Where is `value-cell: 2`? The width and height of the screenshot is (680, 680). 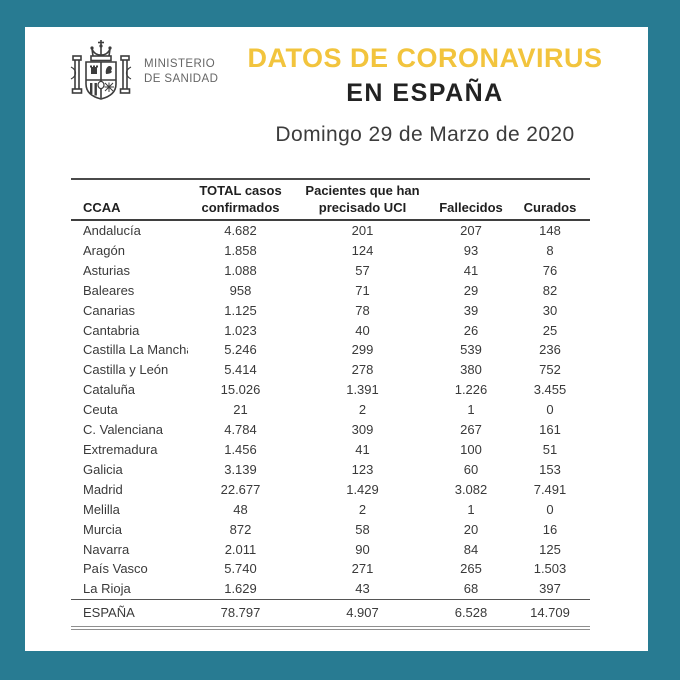
value-cell: 2 is located at coordinates (362, 509).